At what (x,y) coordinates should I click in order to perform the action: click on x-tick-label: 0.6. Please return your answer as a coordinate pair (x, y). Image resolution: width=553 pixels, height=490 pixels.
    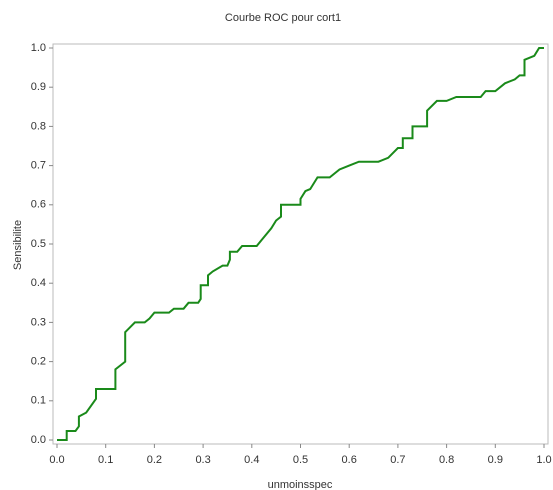
    Looking at the image, I should click on (349, 460).